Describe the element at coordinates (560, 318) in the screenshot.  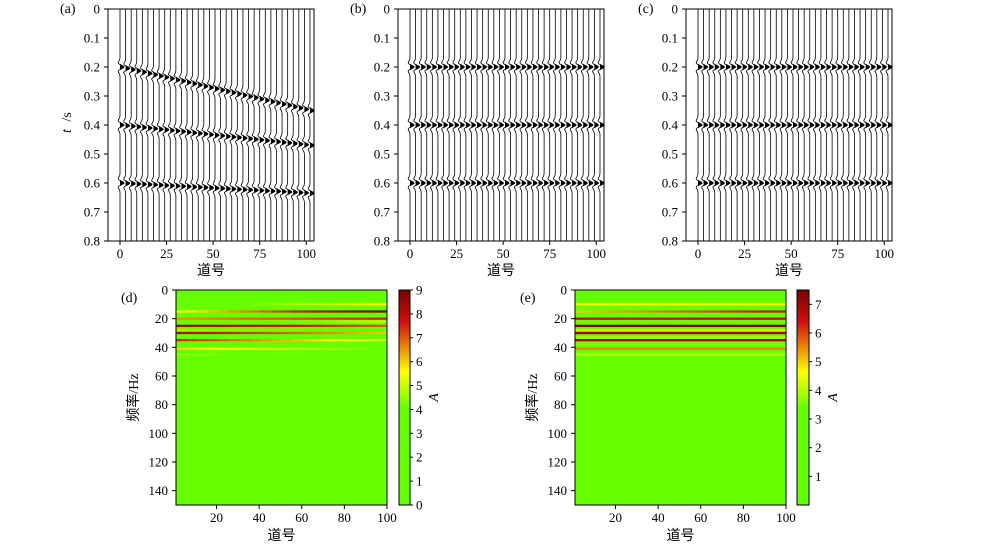
I see `ytick-label-e-1: 20` at that location.